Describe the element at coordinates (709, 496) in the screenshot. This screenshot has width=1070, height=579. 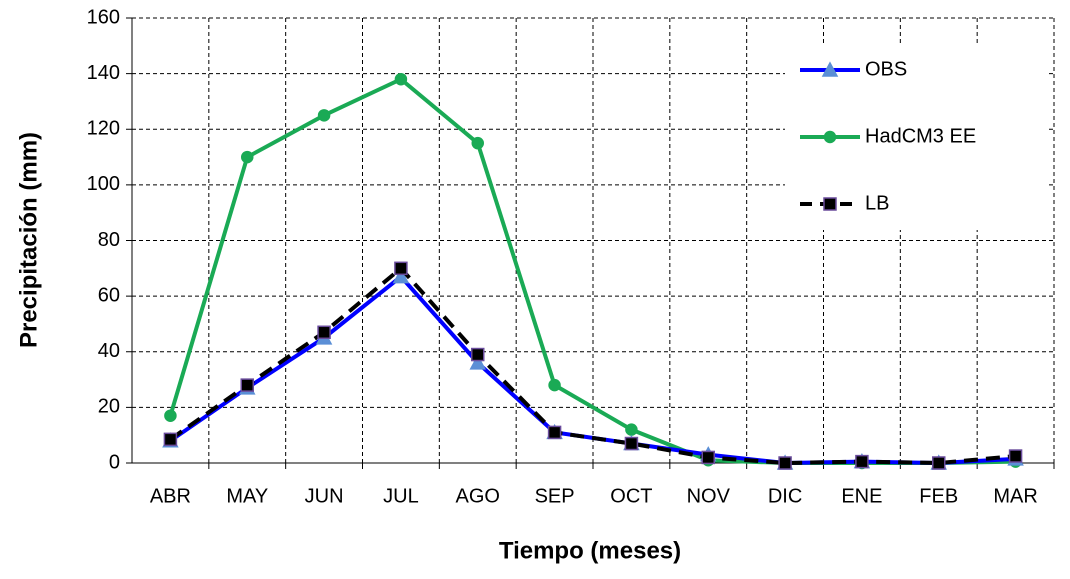
I see `x-tick-label: NOV` at that location.